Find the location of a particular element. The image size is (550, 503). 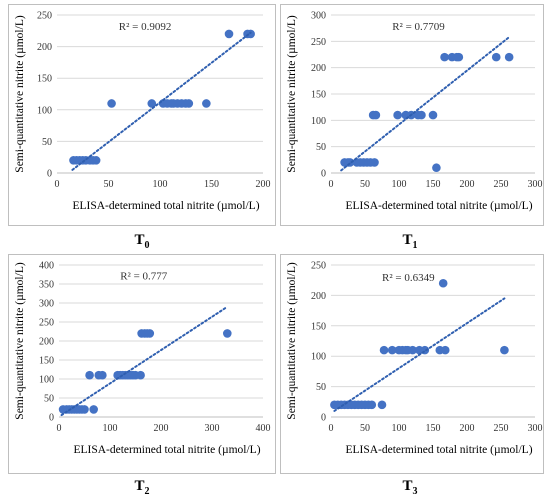

r-squared-annotation: R² = 0.7709 is located at coordinates (418, 27).